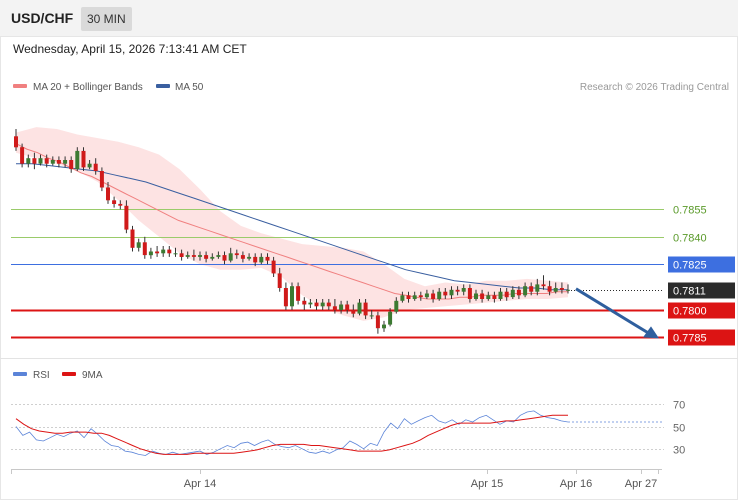  What do you see at coordinates (292, 433) in the screenshot?
I see `rsi-line` at bounding box center [292, 433].